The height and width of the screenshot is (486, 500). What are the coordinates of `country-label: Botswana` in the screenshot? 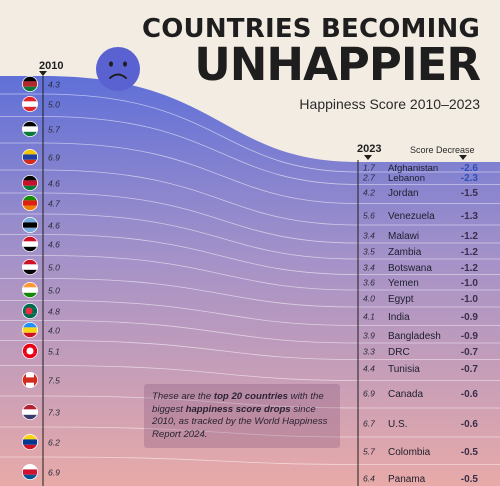 It's located at (410, 268).